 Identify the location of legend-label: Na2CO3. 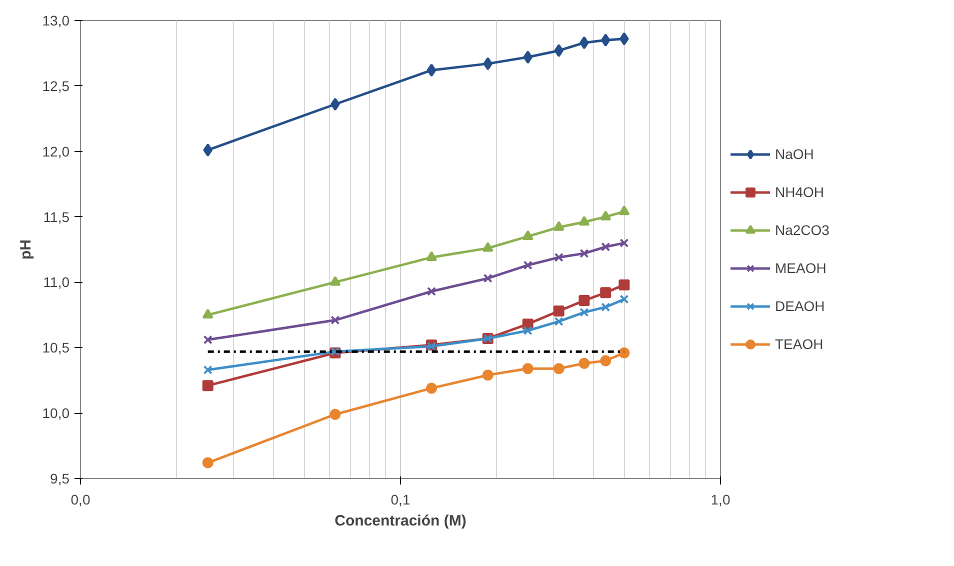
(802, 230).